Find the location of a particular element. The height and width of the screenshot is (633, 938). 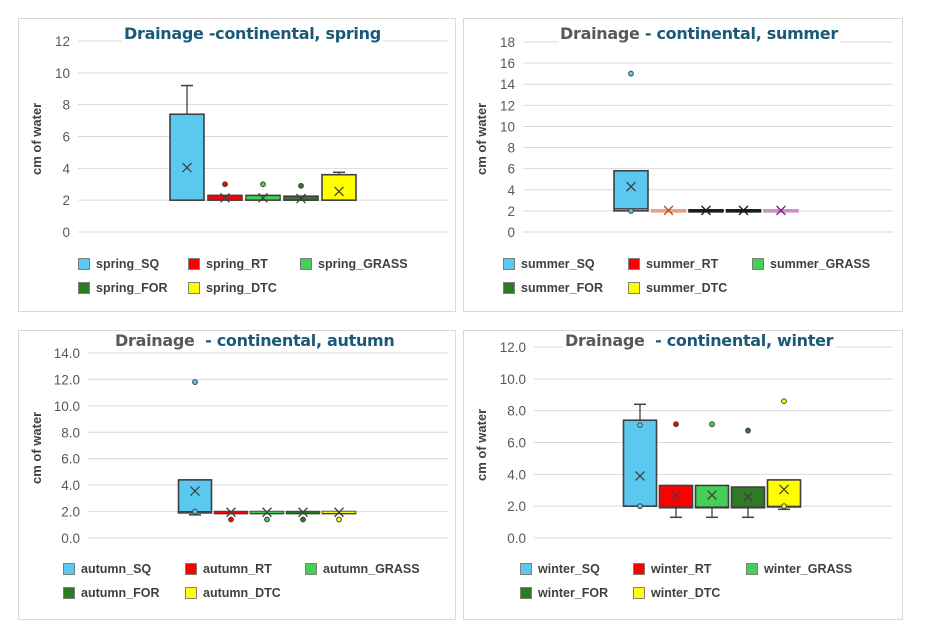

box-spring_DTC is located at coordinates (339, 186).